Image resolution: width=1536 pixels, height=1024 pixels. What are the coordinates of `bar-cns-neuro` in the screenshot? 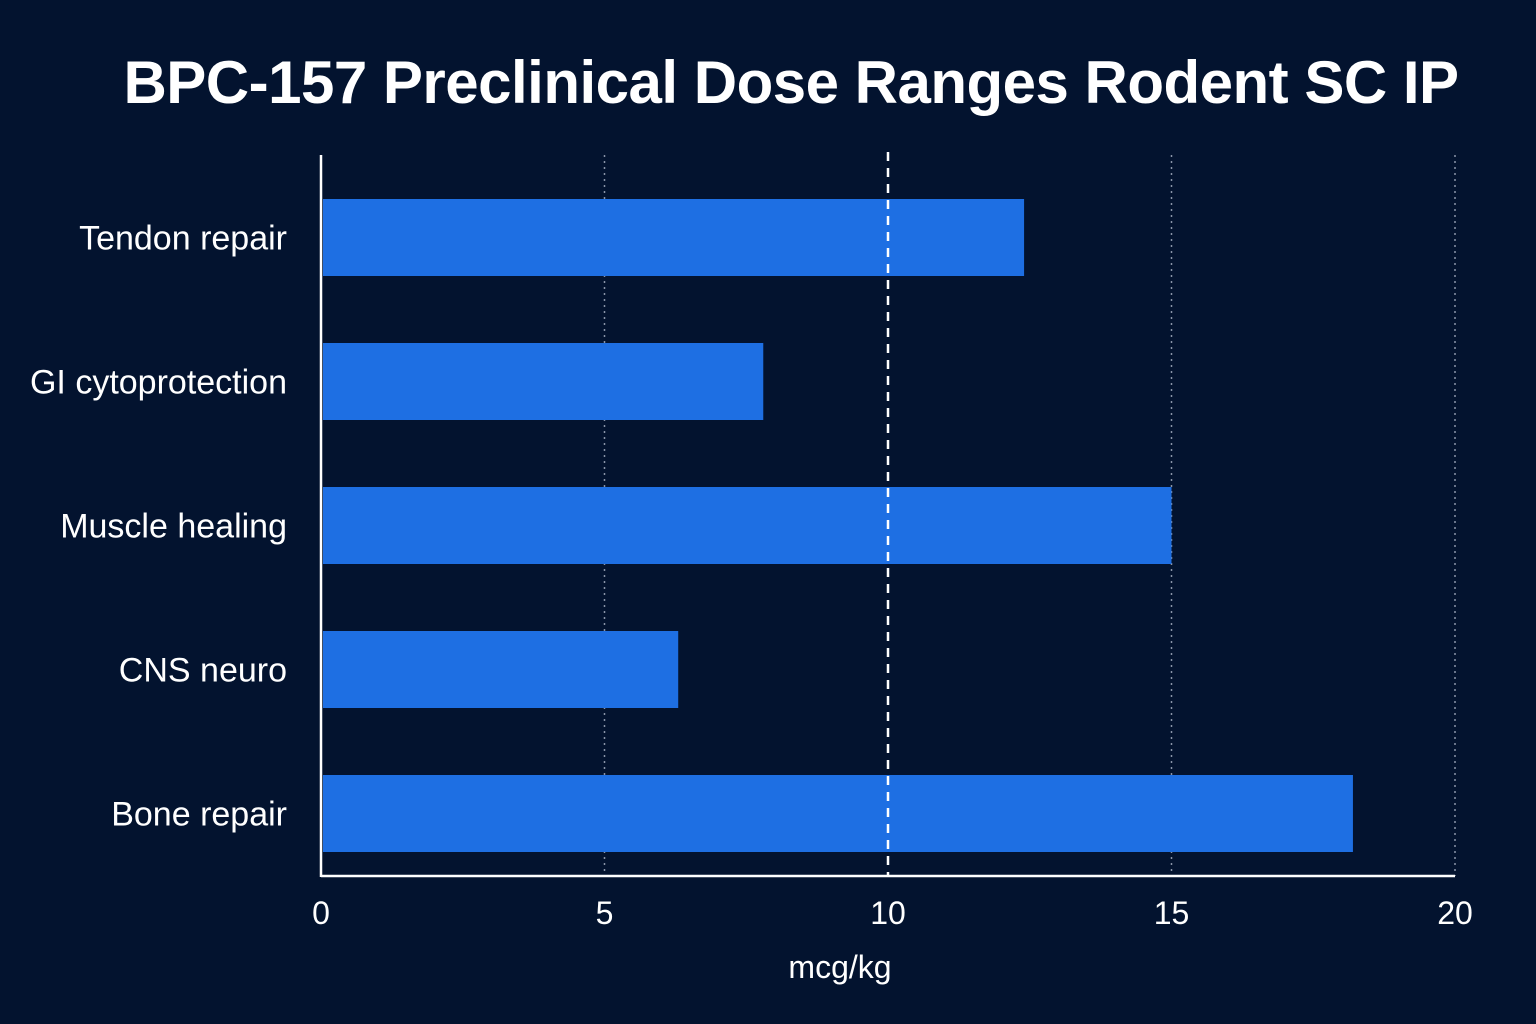 It's located at (501, 669).